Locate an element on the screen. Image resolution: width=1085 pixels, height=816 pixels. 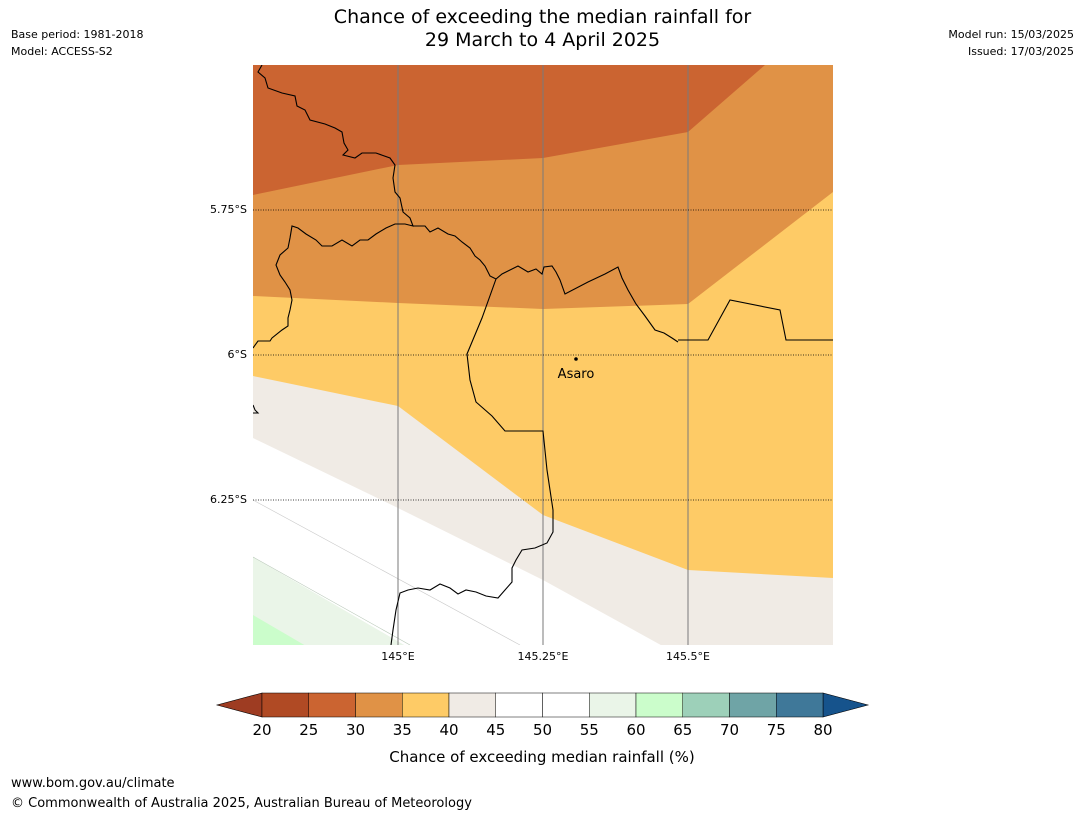
colorbar-extend-under is located at coordinates (239, 705).